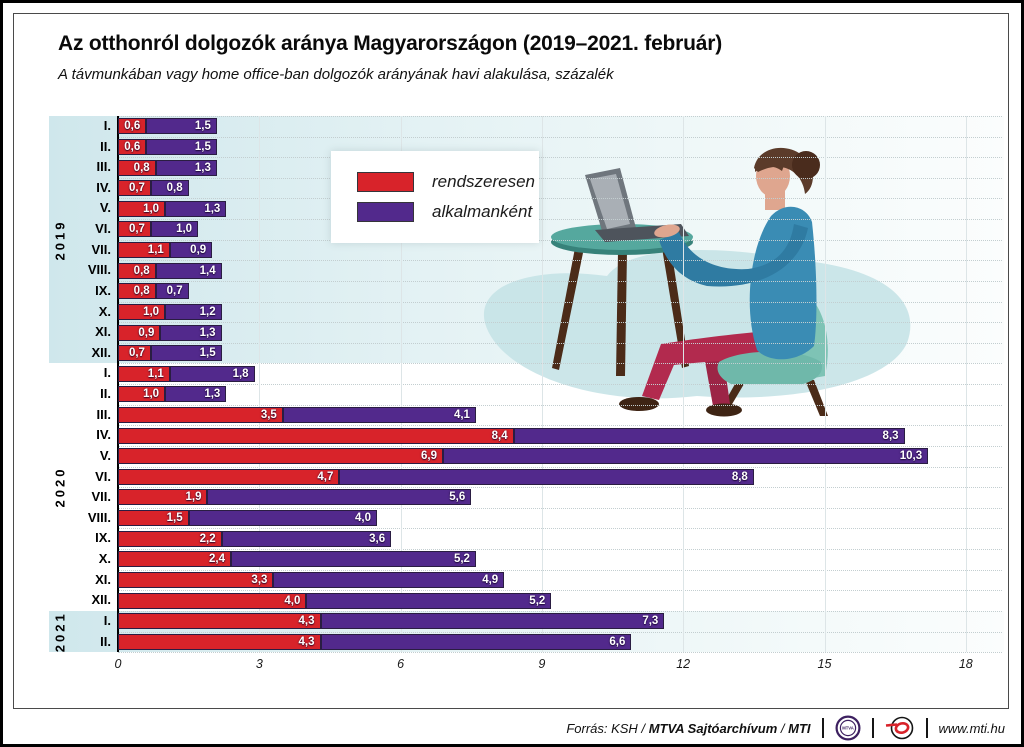 The image size is (1024, 747). What do you see at coordinates (709, 435) in the screenshot?
I see `bar-segment-alkalmankent: 8,3` at bounding box center [709, 435].